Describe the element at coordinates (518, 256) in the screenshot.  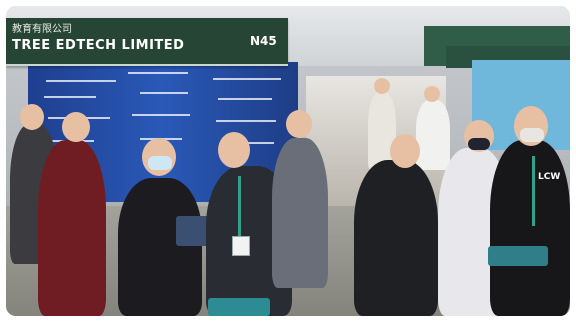
I see `tablet-right` at that location.